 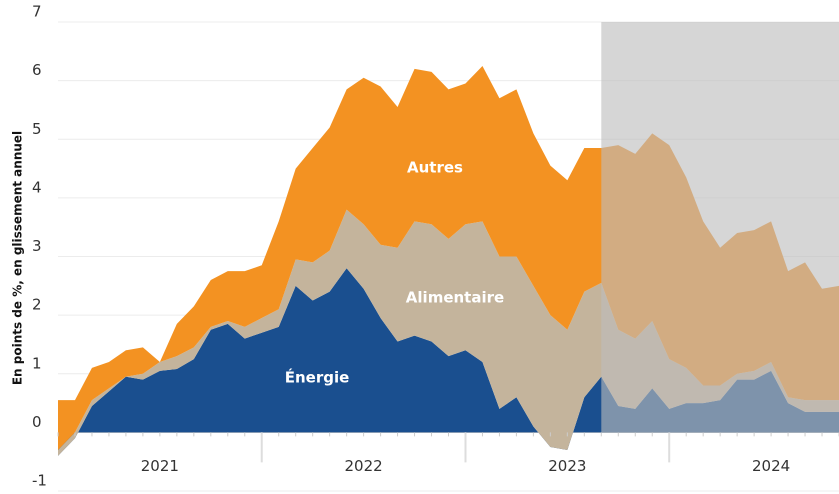 I want to click on y-tick-label: -1, so click(x=39, y=481).